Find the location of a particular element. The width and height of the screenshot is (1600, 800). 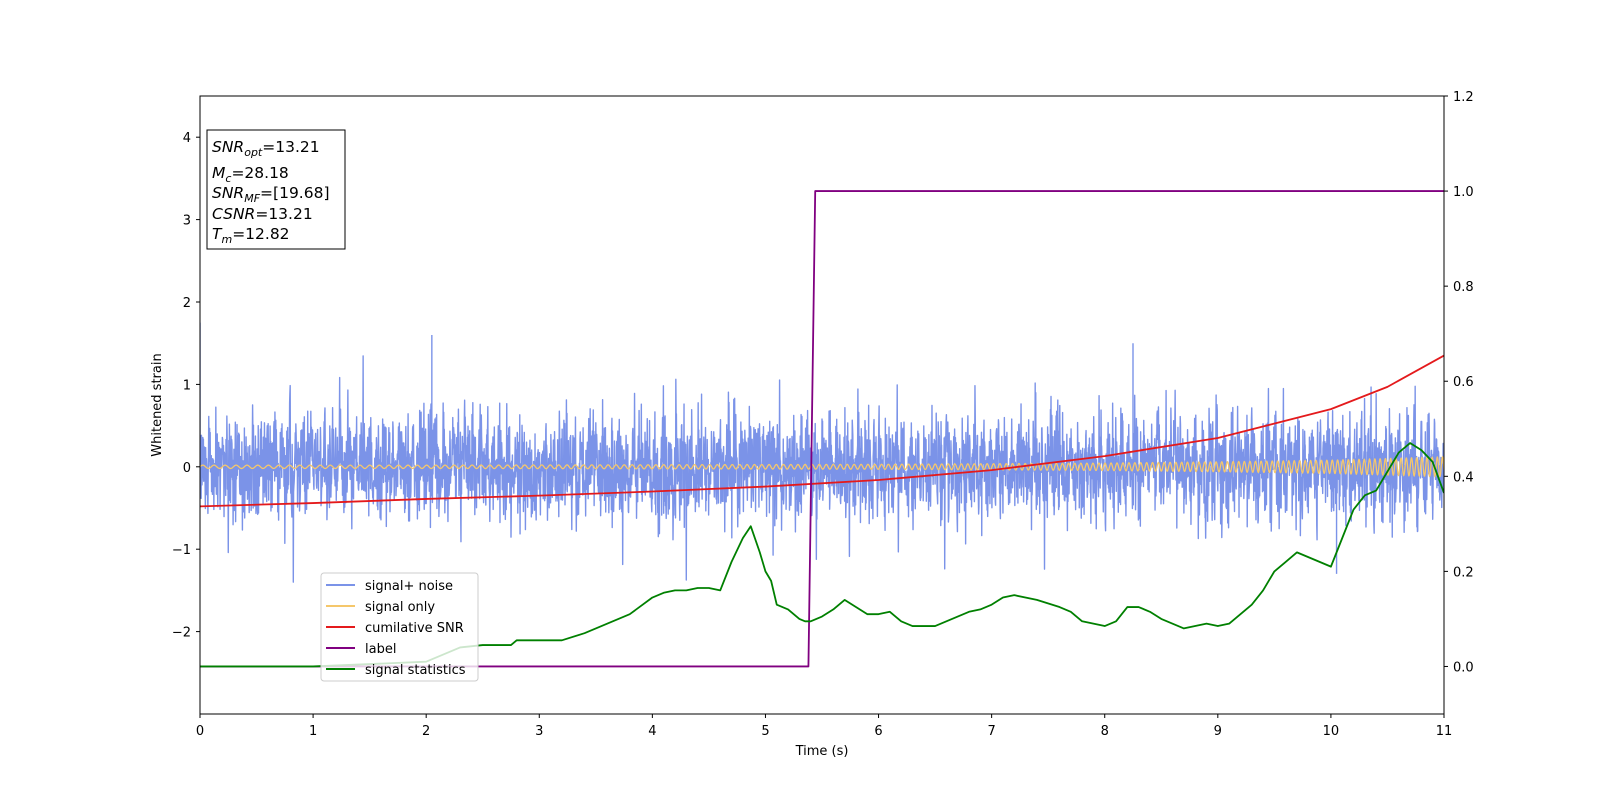

x-tick-label: 8 is located at coordinates (1105, 731).